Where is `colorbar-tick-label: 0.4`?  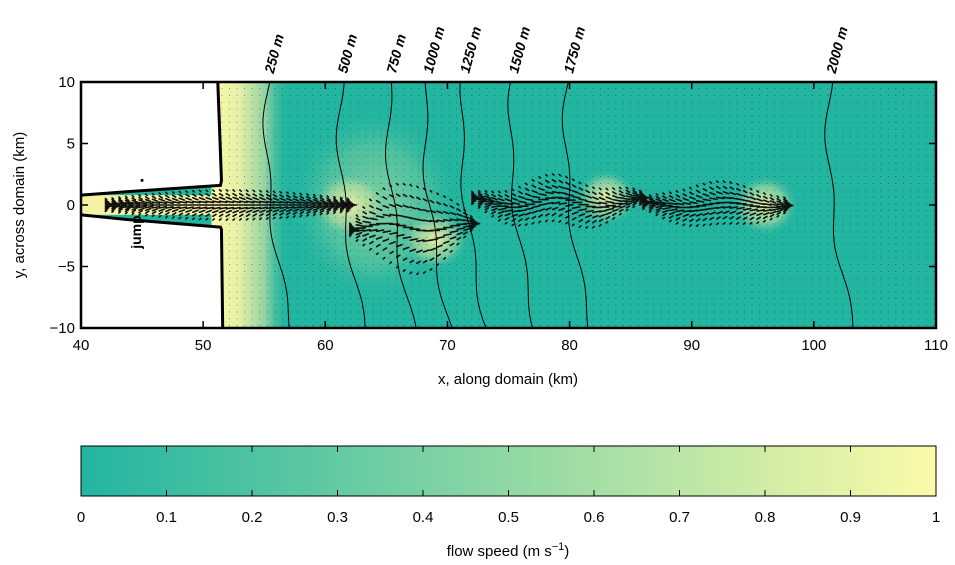 colorbar-tick-label: 0.4 is located at coordinates (423, 517).